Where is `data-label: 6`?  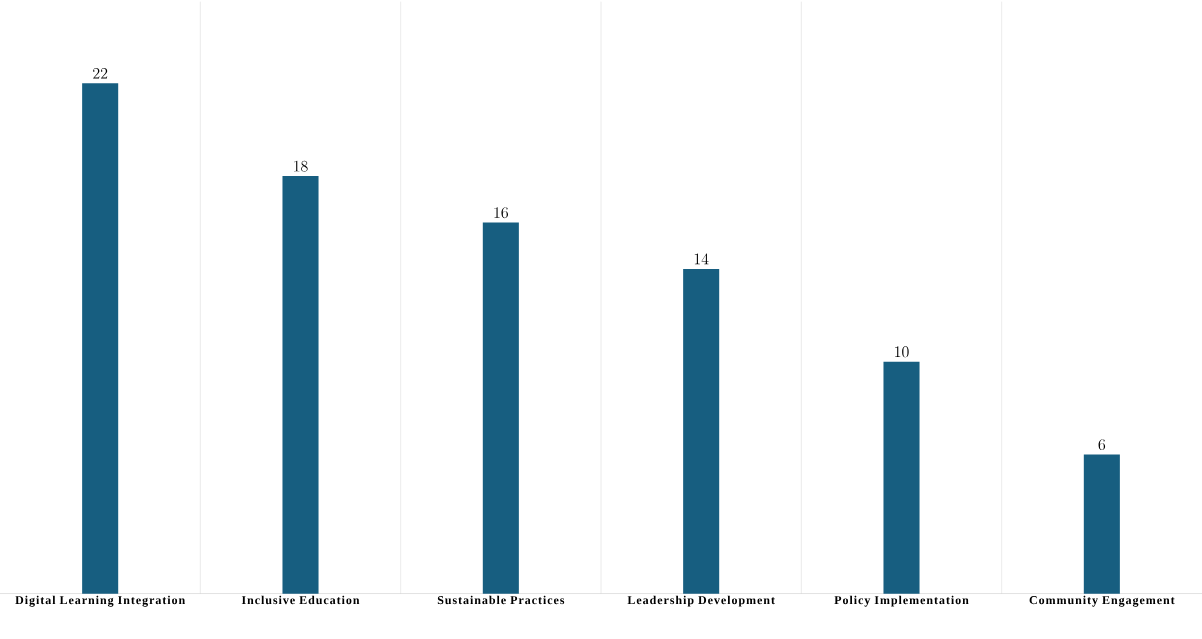
data-label: 6 is located at coordinates (1102, 445).